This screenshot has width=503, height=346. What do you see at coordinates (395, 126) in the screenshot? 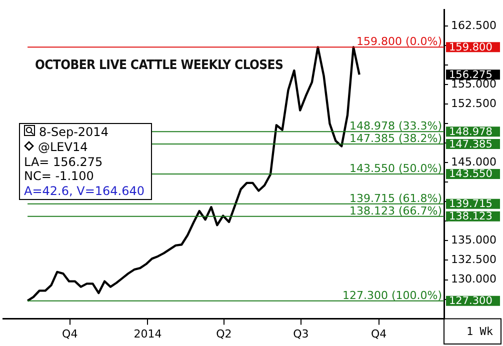
I see `ref-line-label: 148.978 (33.3%)` at bounding box center [395, 126].